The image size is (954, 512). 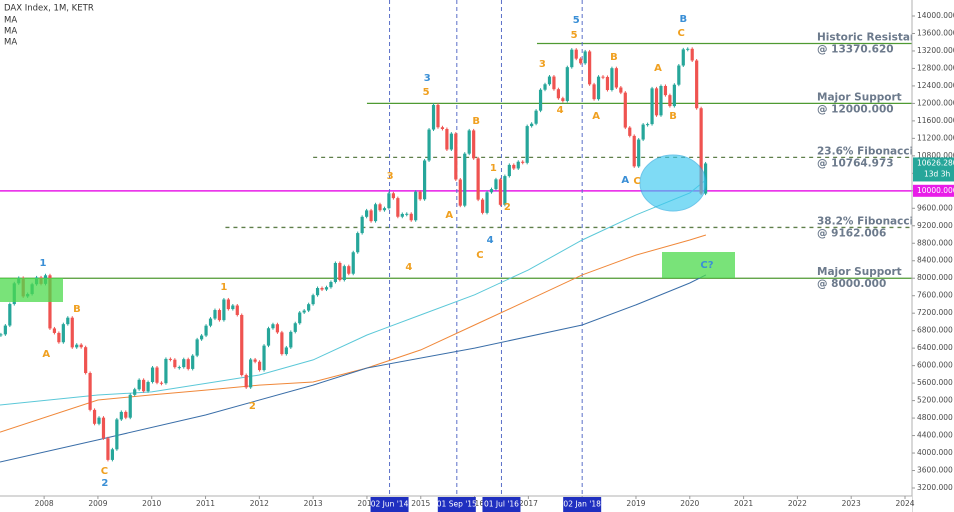 I want to click on level-name: 38.2% Fibonacci, so click(x=865, y=221).